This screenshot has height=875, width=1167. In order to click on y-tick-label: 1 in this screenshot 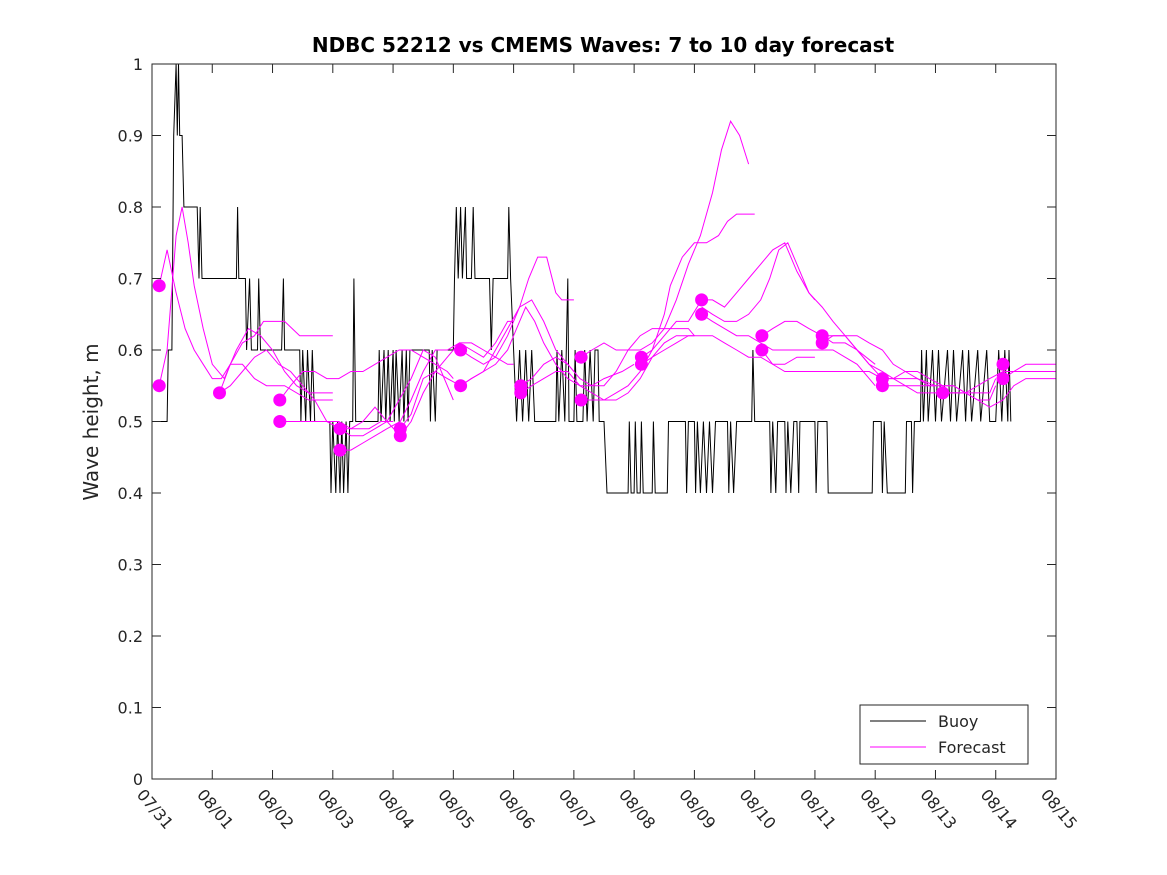, I will do `click(138, 64)`.